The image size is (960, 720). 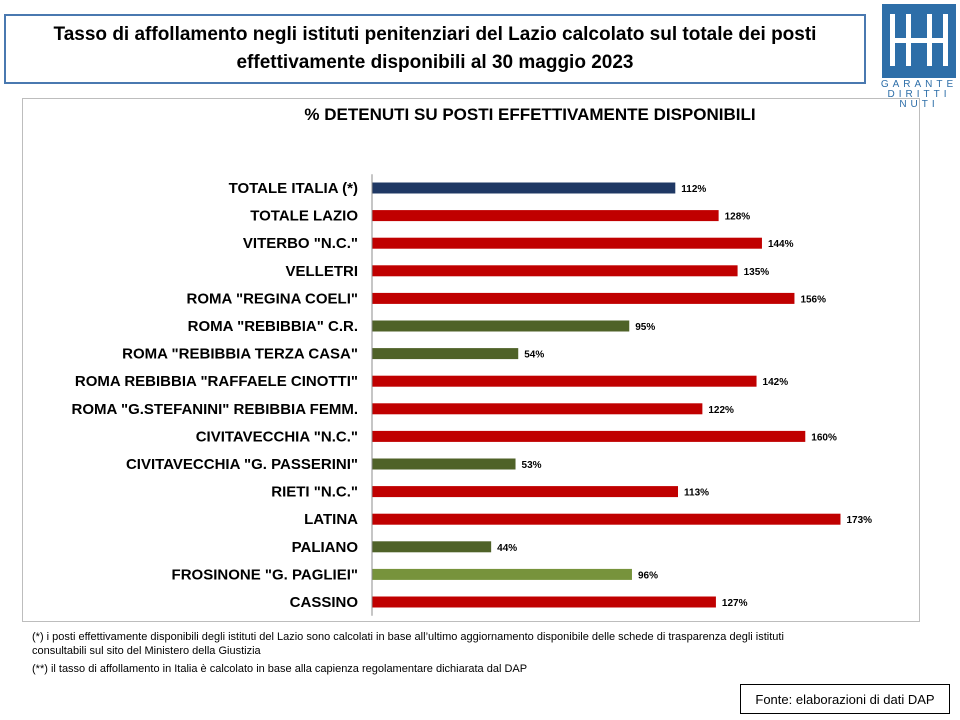 I want to click on data-label: 44%, so click(x=507, y=548).